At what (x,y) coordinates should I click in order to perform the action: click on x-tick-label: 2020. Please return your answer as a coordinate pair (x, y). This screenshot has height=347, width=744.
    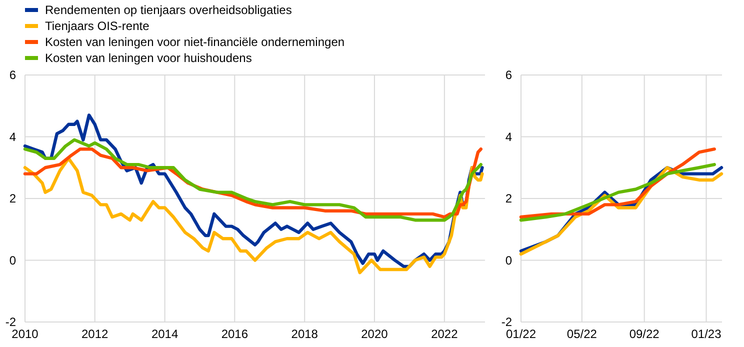
    Looking at the image, I should click on (374, 334).